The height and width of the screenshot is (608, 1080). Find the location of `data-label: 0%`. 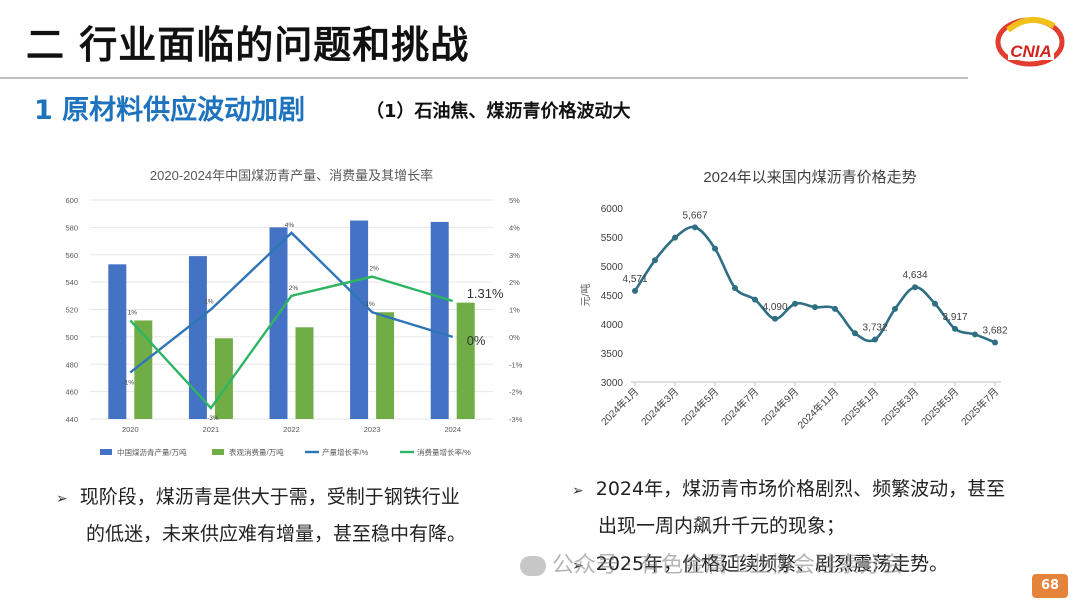

data-label: 0% is located at coordinates (476, 340).